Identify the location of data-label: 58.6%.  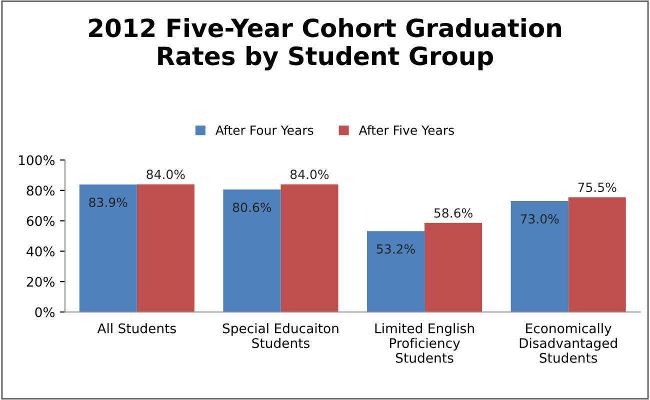
(453, 213).